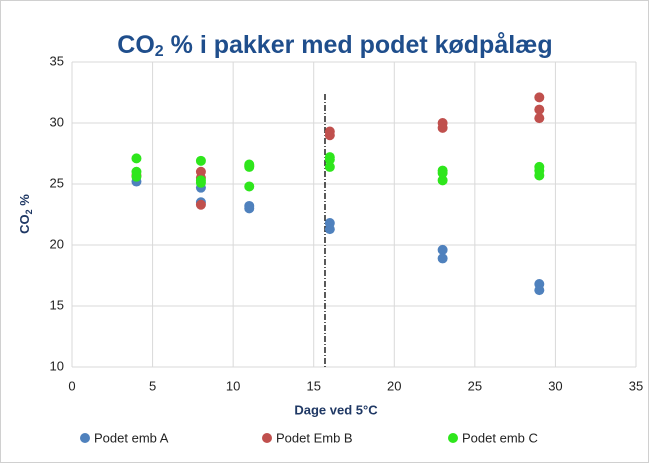 This screenshot has width=649, height=463. What do you see at coordinates (636, 385) in the screenshot?
I see `x-tick-label: 35` at bounding box center [636, 385].